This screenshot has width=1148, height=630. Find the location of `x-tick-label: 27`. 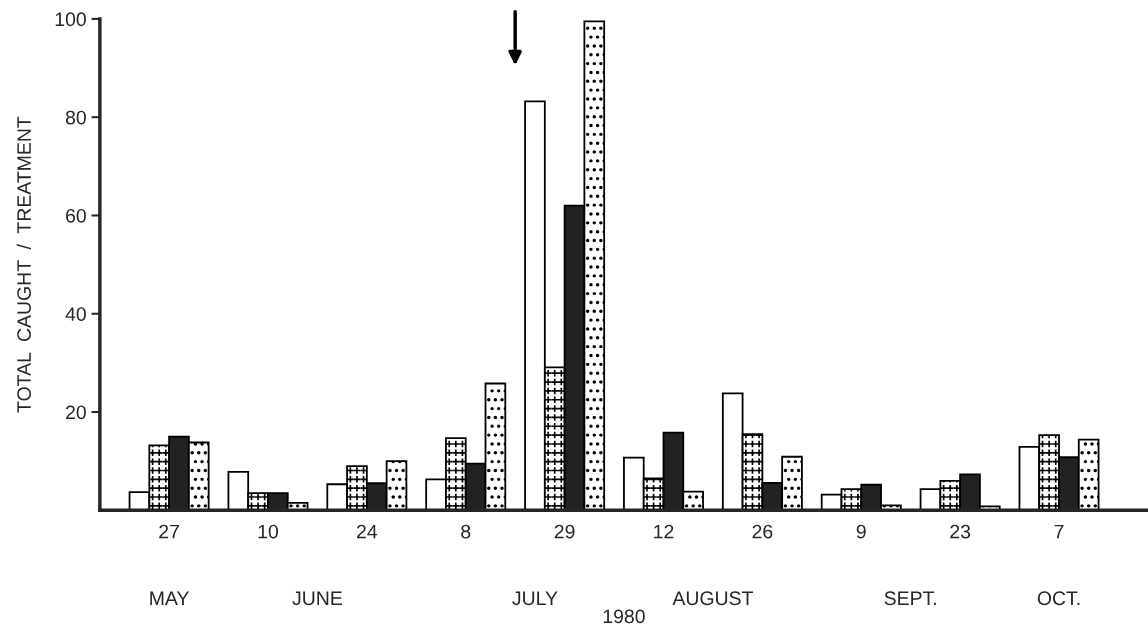

x-tick-label: 27 is located at coordinates (169, 531).